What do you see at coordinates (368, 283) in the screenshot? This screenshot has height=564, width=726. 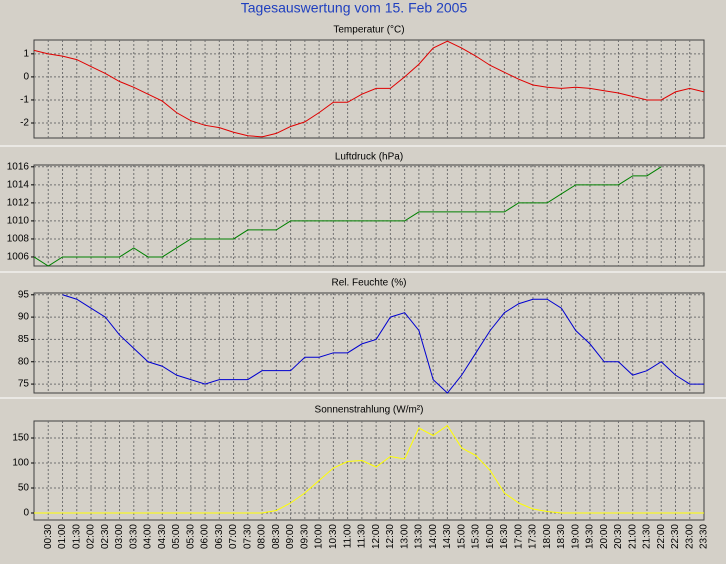 I see `panel-title: Rel. Feuchte (%)` at bounding box center [368, 283].